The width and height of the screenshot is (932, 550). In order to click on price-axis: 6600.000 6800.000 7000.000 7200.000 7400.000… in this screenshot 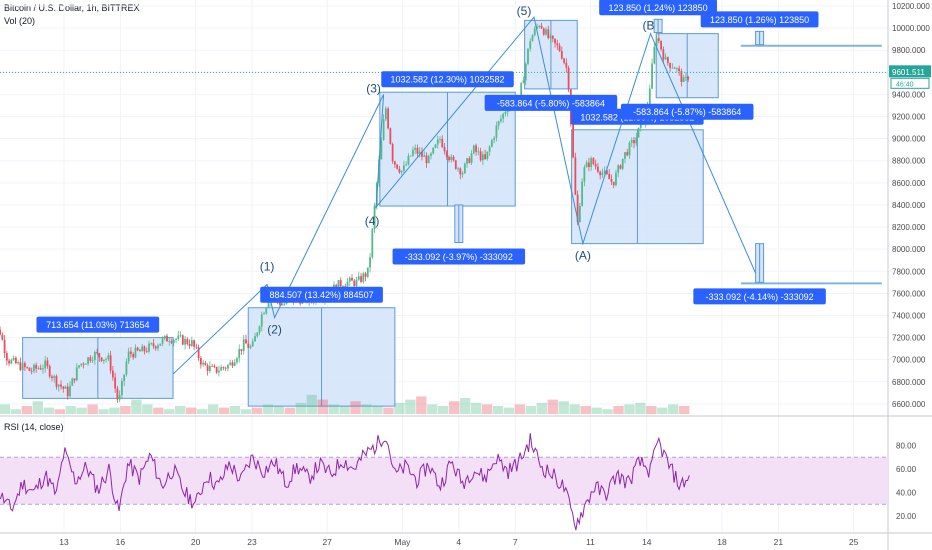, I will do `click(911, 205)`.